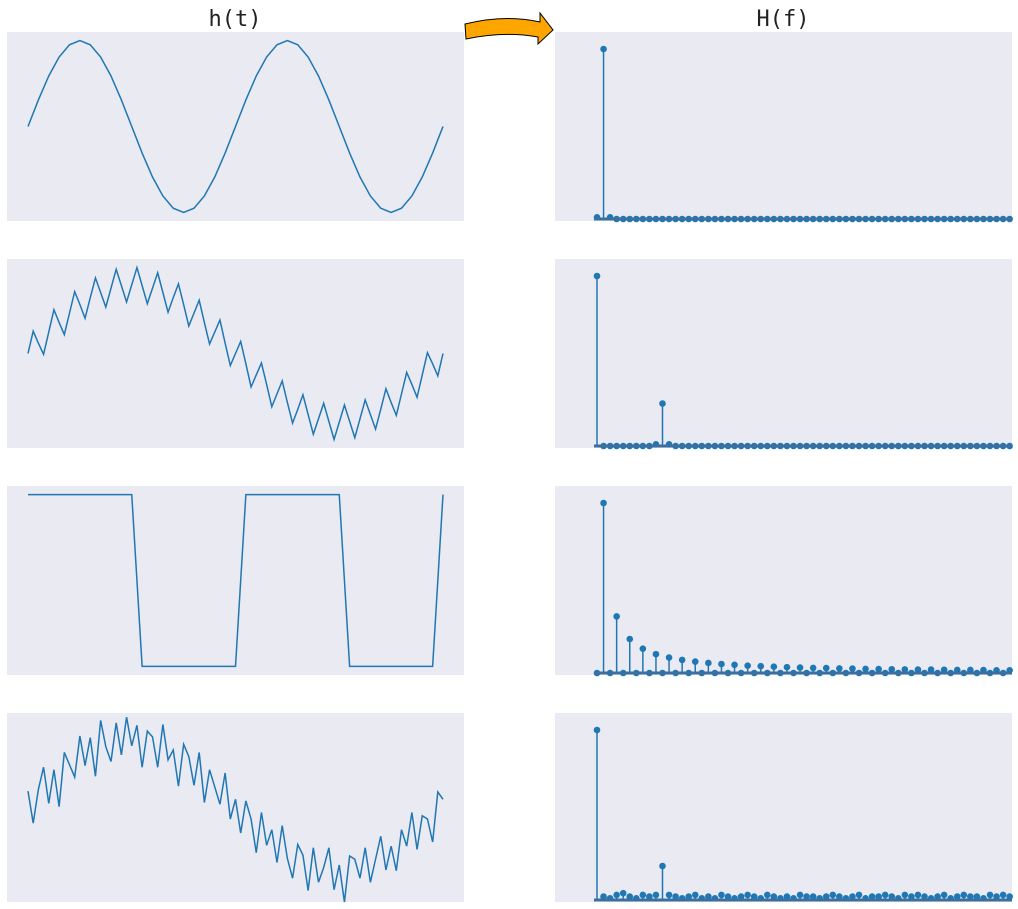 The width and height of the screenshot is (1018, 909). What do you see at coordinates (783, 19) in the screenshot?
I see `right-title: H(f)` at bounding box center [783, 19].